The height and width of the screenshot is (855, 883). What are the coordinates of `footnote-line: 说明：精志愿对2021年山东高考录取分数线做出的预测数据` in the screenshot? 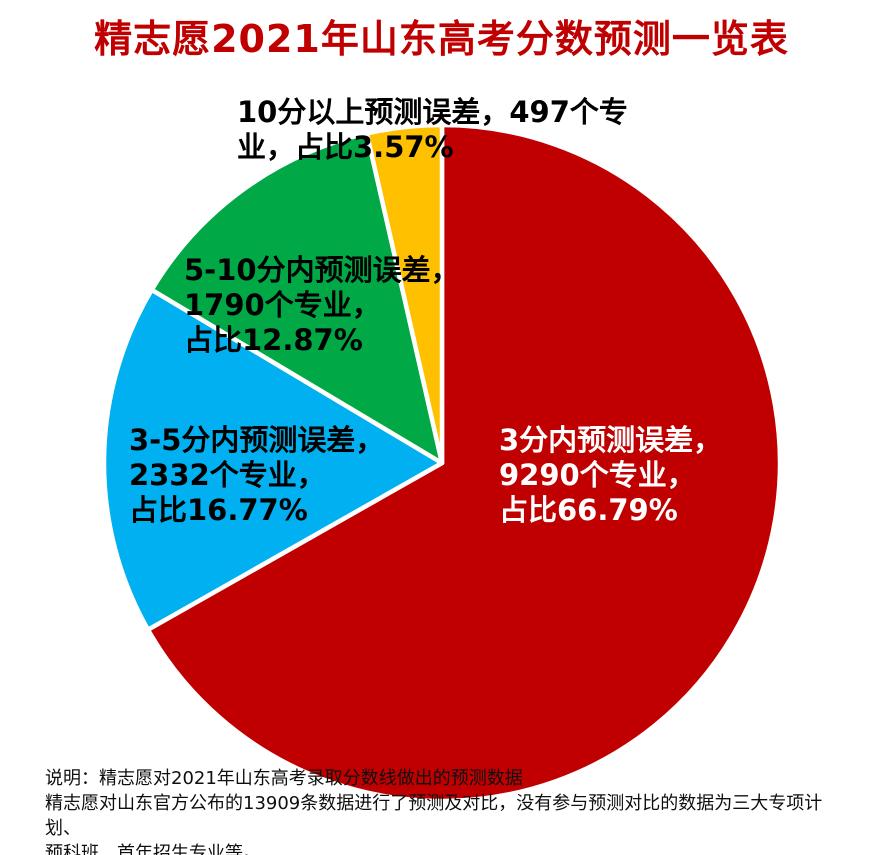 It's located at (284, 778).